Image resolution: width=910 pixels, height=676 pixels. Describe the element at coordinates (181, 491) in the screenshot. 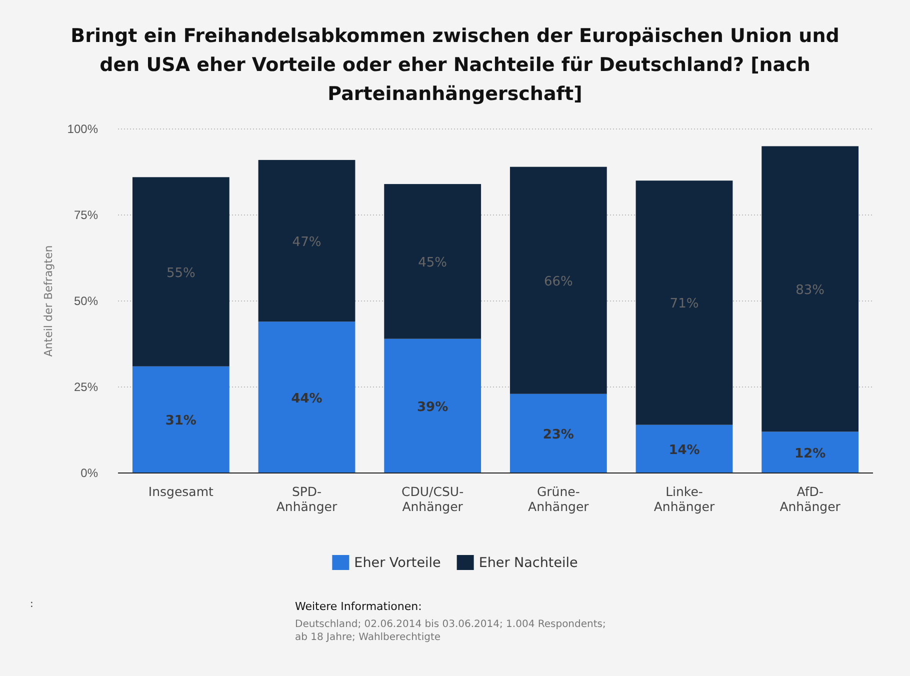

I see `x-tick-label: Insgesamt` at that location.